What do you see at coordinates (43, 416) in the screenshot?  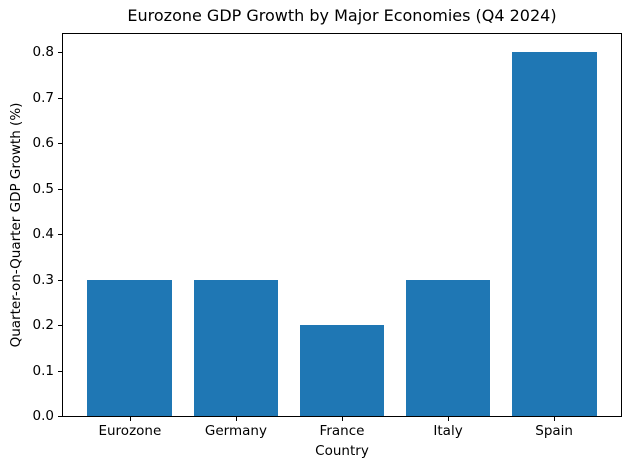 I see `y-tick-label: 0.0` at bounding box center [43, 416].